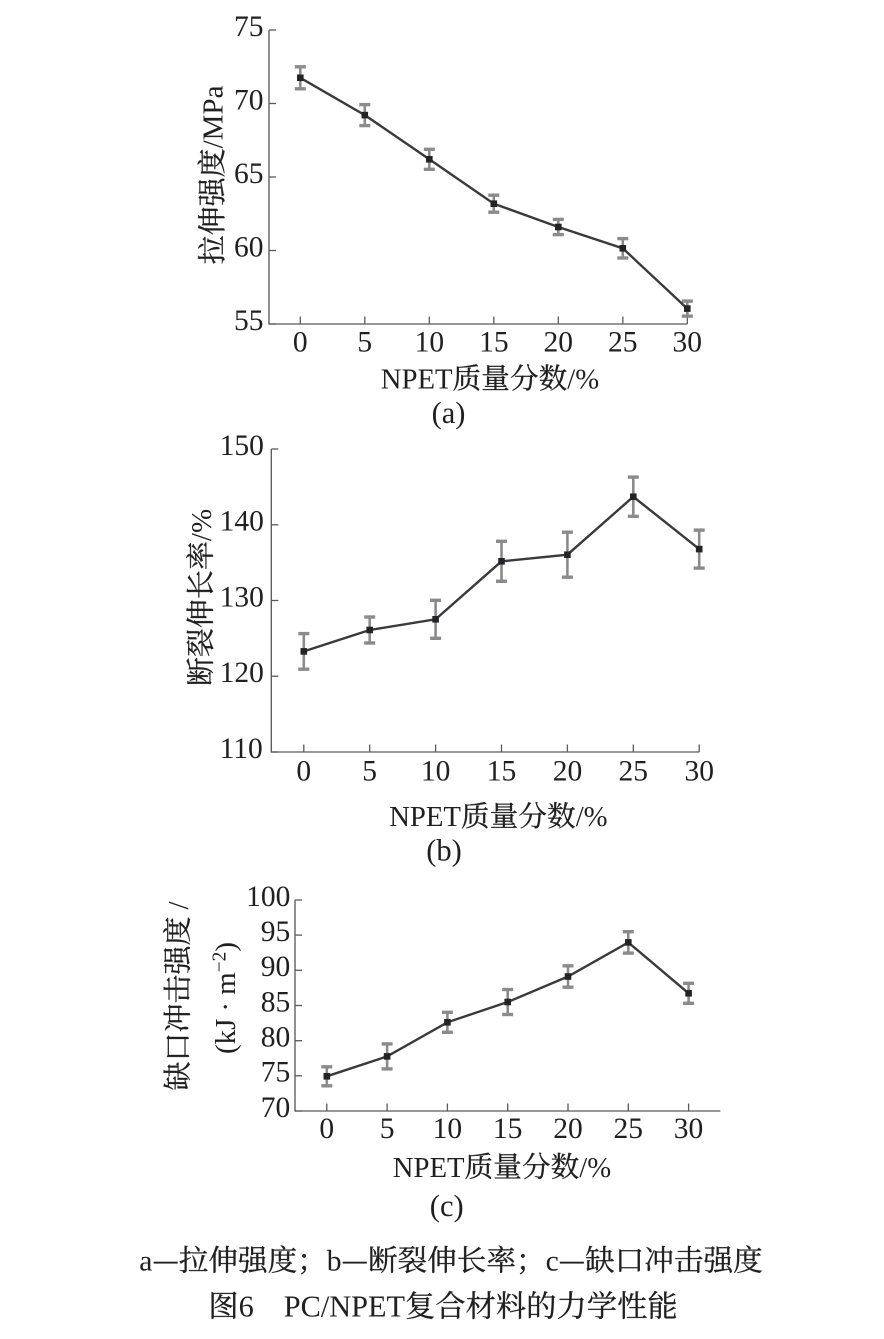 Image resolution: width=884 pixels, height=1339 pixels. I want to click on svg-text: 60, so click(249, 247).